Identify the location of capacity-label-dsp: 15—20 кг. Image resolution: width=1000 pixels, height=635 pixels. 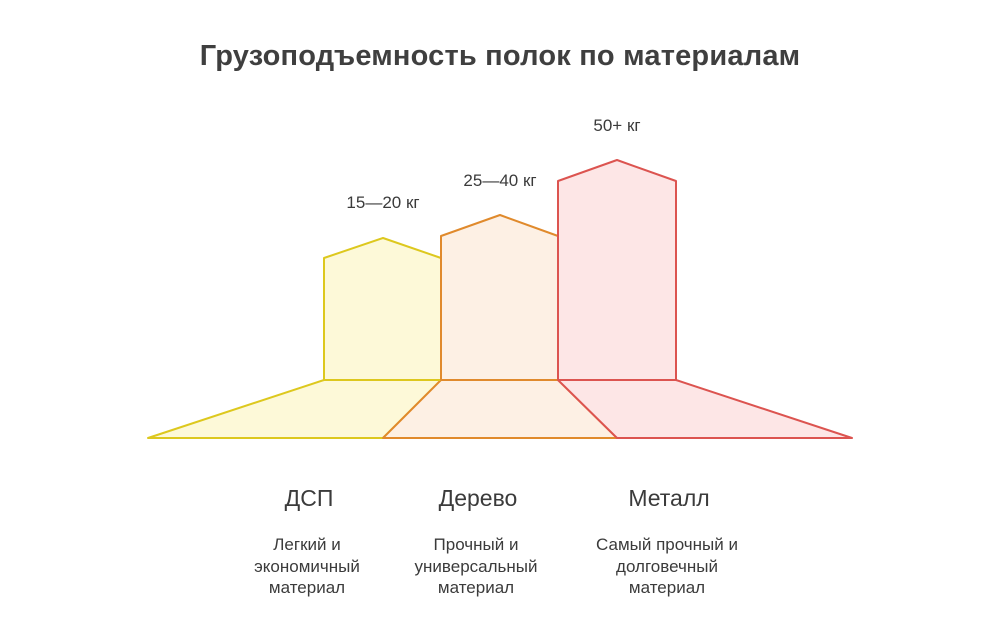
(382, 202).